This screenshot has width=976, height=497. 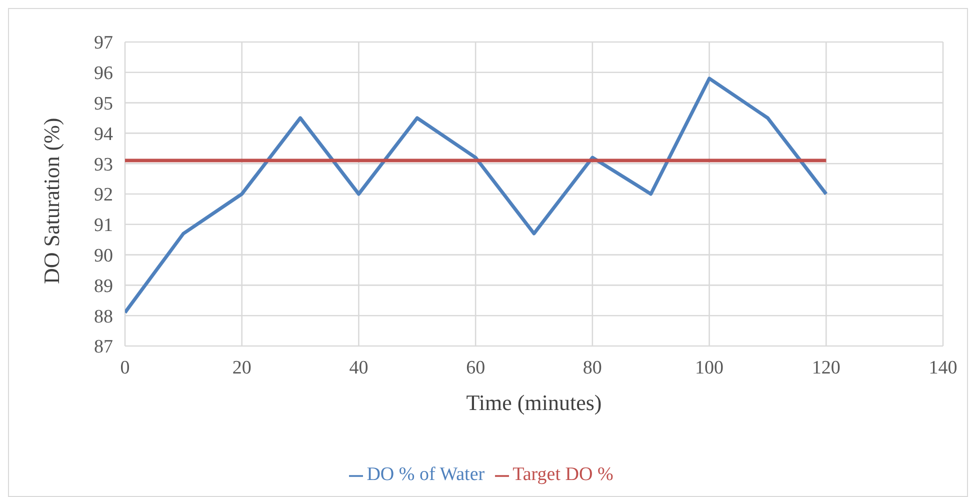 What do you see at coordinates (943, 367) in the screenshot?
I see `x-tick-label: 140` at bounding box center [943, 367].